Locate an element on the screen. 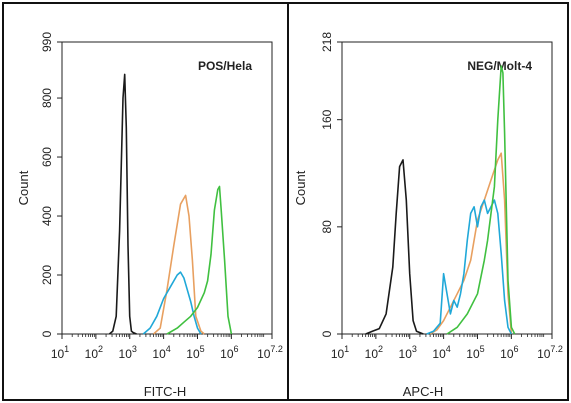 Image resolution: width=571 pixels, height=403 pixels. y-tick-label: 200 is located at coordinates (47, 275).